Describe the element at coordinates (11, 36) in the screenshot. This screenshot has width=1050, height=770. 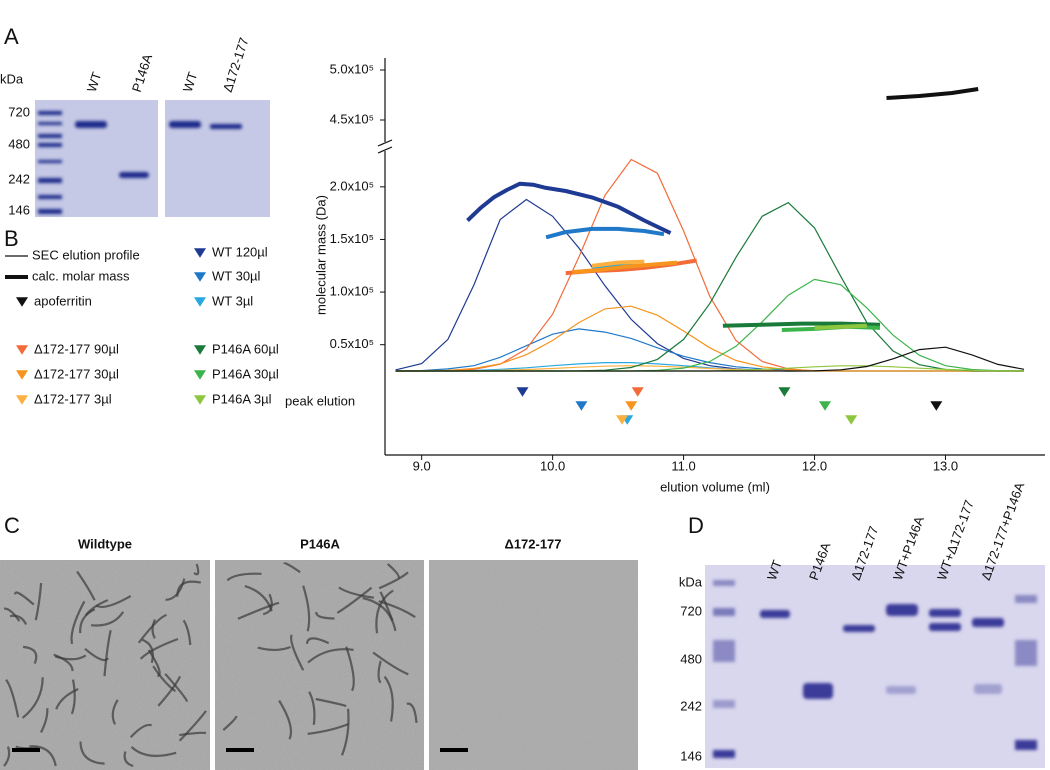
I see `panel-letter: A` at that location.